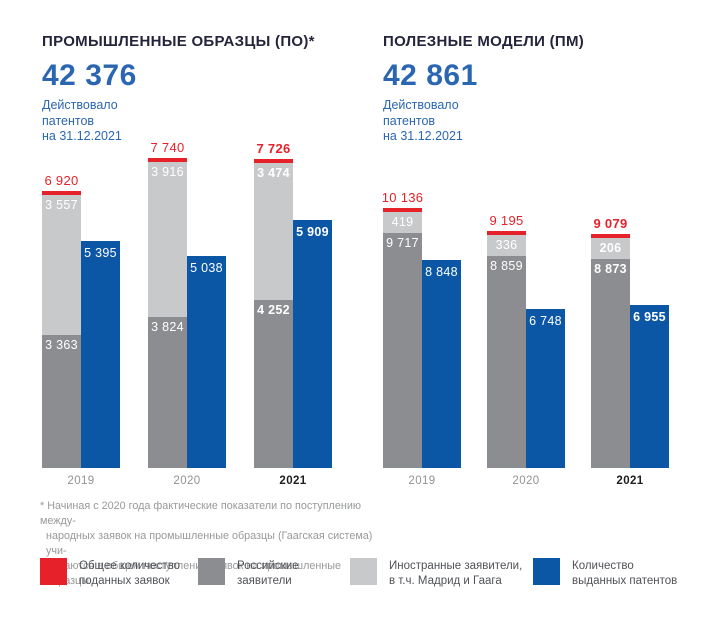 This screenshot has width=704, height=621. What do you see at coordinates (402, 222) in the screenshot?
I see `segment-foreign-applicants: 419` at bounding box center [402, 222].